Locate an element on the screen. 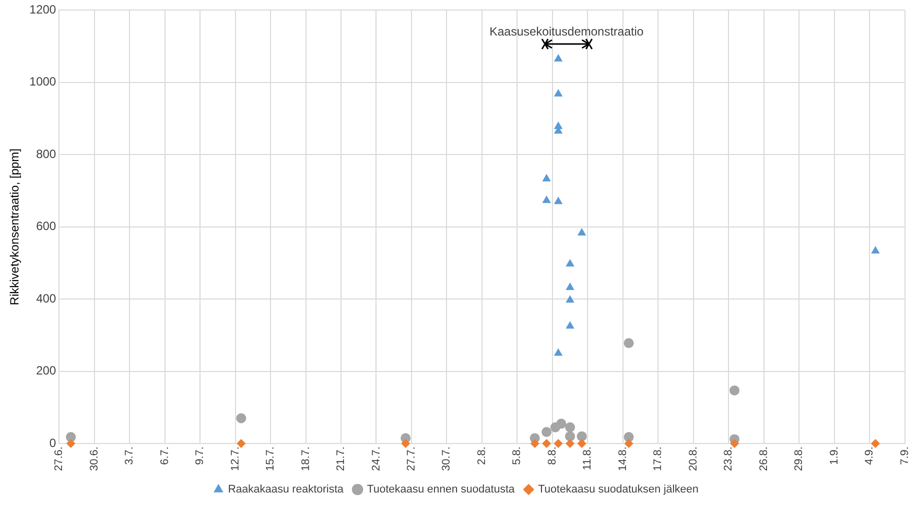 Image resolution: width=921 pixels, height=505 pixels. x-tick-label: 9.7. is located at coordinates (200, 455).